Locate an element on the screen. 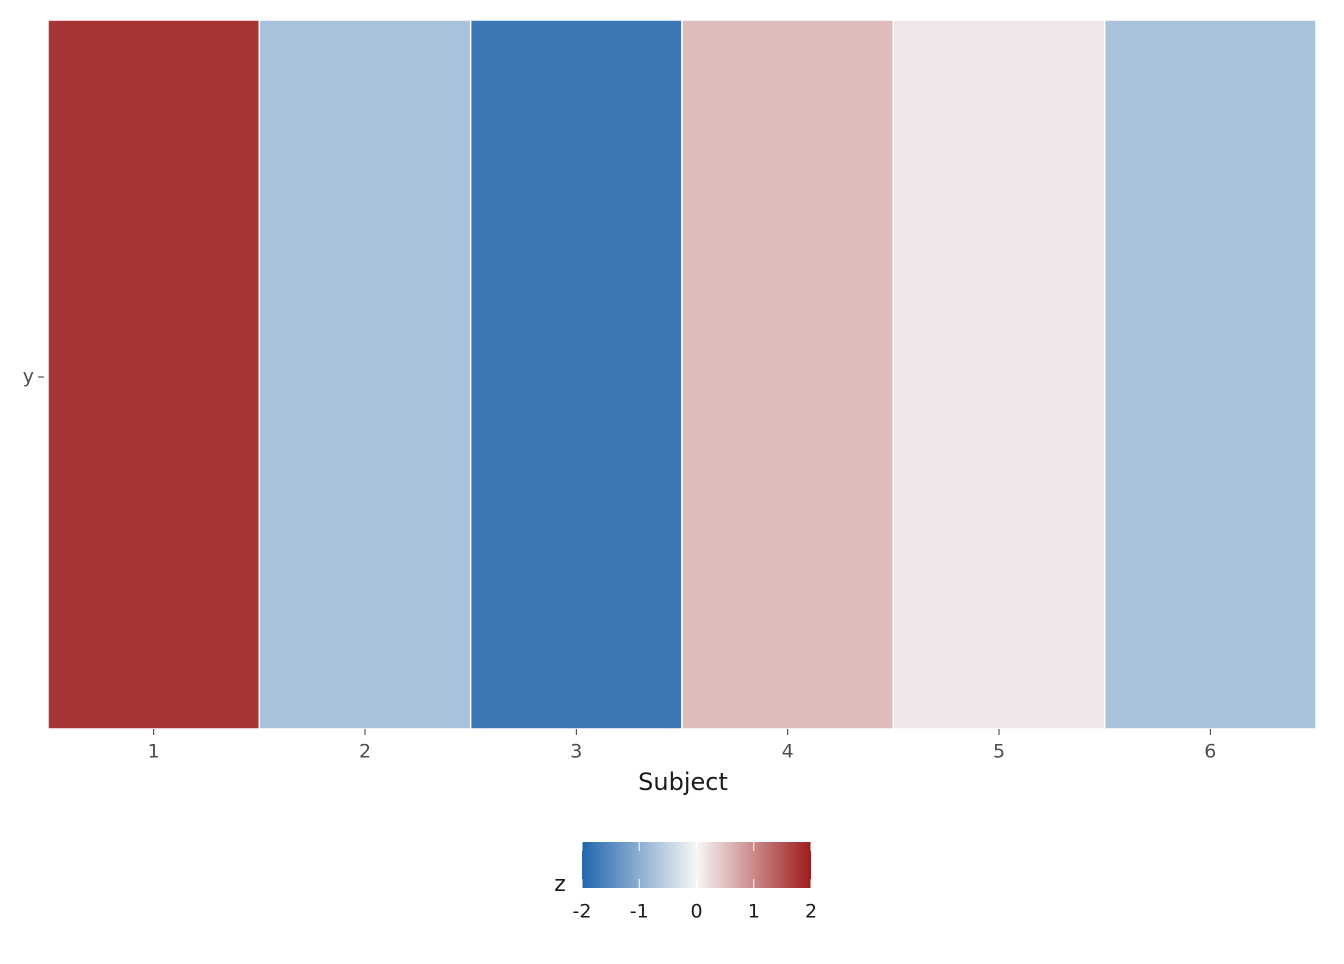 This screenshot has height=964, width=1344. colorbar-tick-label: 1 is located at coordinates (754, 912).